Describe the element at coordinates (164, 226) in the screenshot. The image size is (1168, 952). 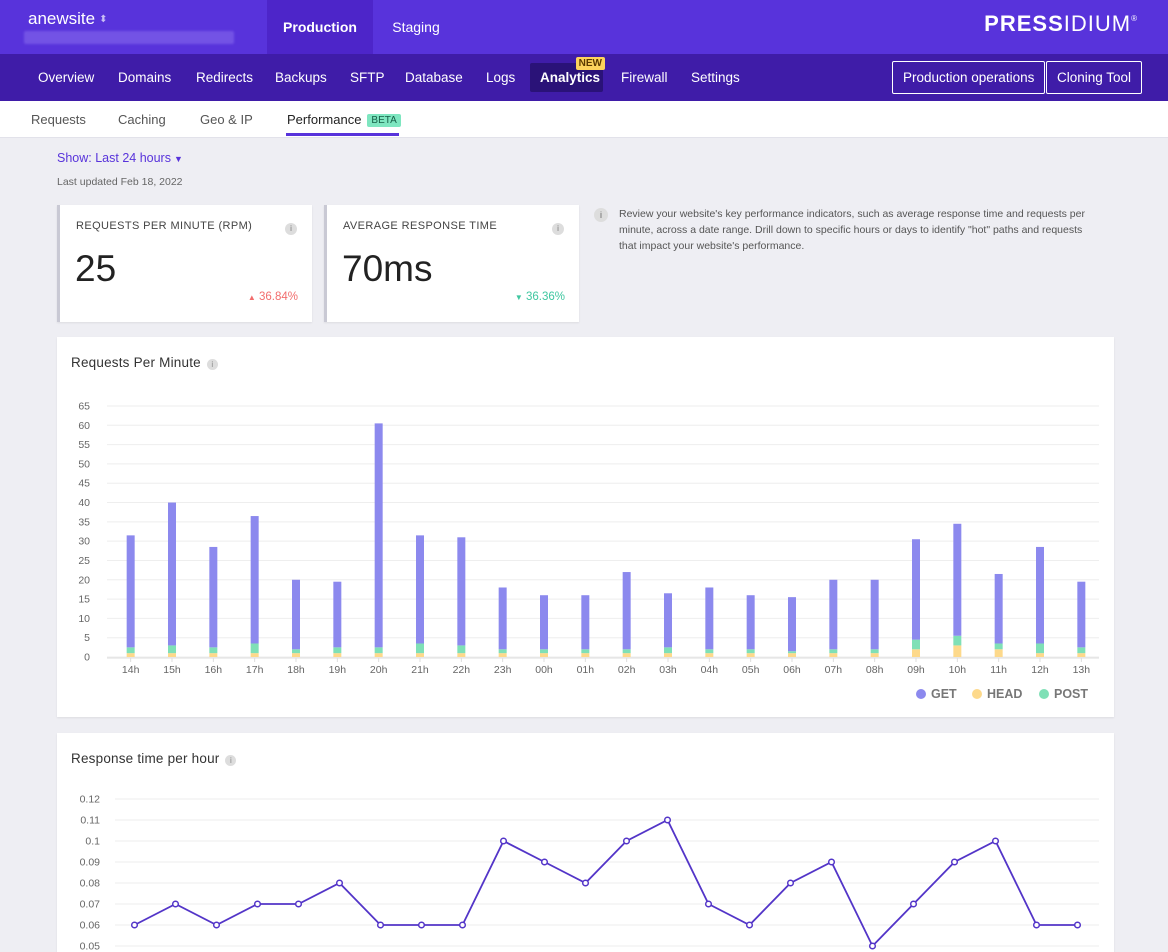
I see `kpi-title: REQUESTS PER MINUTE (RPM)` at that location.